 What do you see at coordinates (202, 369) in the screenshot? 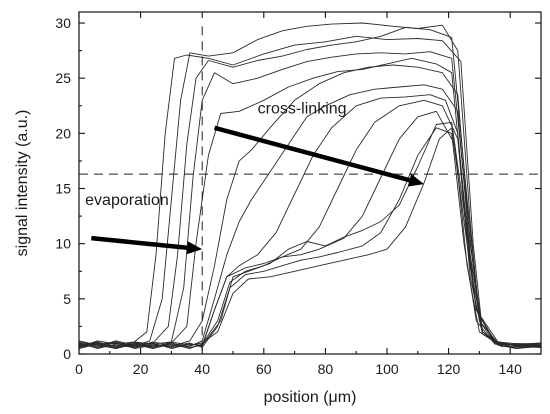
I see `x-tick-label: 40` at bounding box center [202, 369].